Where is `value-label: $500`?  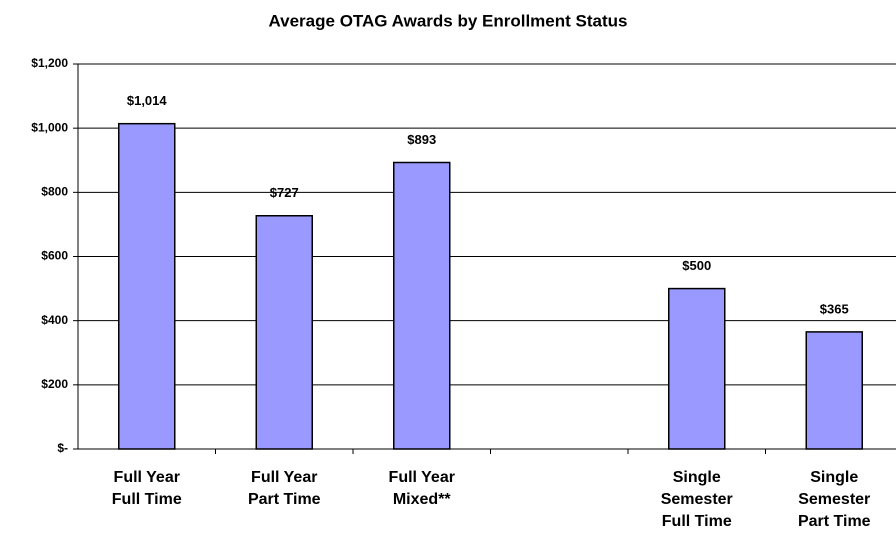
value-label: $500 is located at coordinates (696, 265).